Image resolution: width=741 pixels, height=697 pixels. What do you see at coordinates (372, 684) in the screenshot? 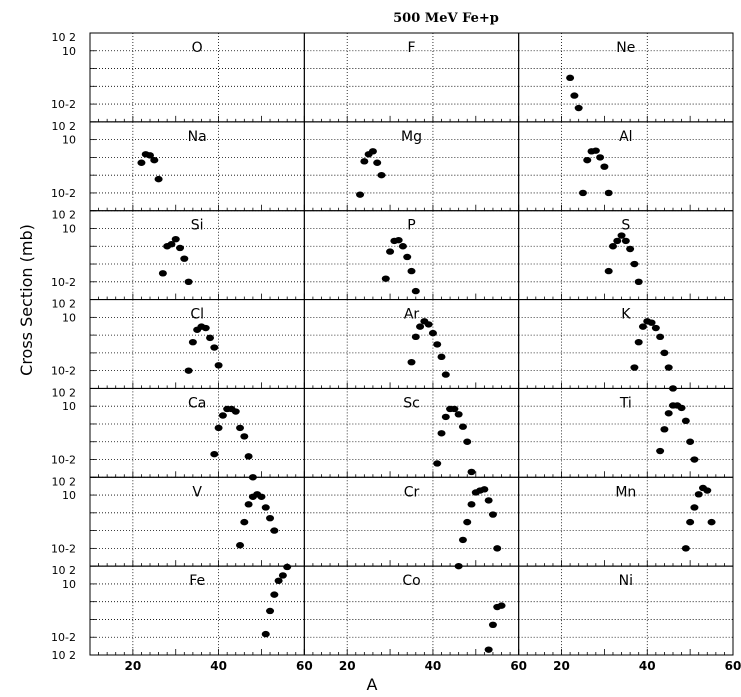
I see `x-axis-label: A` at bounding box center [372, 684].